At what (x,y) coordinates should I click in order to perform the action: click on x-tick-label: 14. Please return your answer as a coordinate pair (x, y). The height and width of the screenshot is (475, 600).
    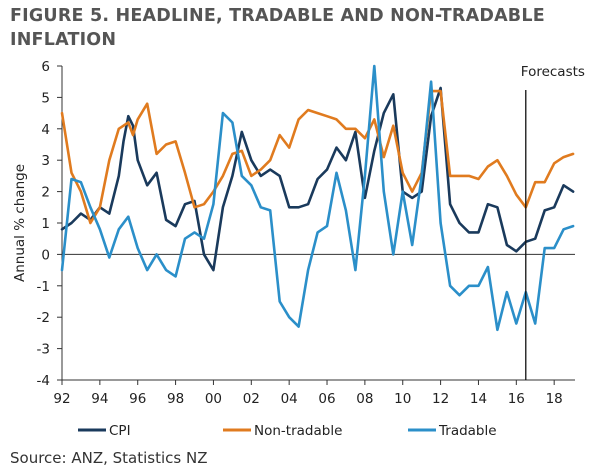
    Looking at the image, I should click on (478, 399).